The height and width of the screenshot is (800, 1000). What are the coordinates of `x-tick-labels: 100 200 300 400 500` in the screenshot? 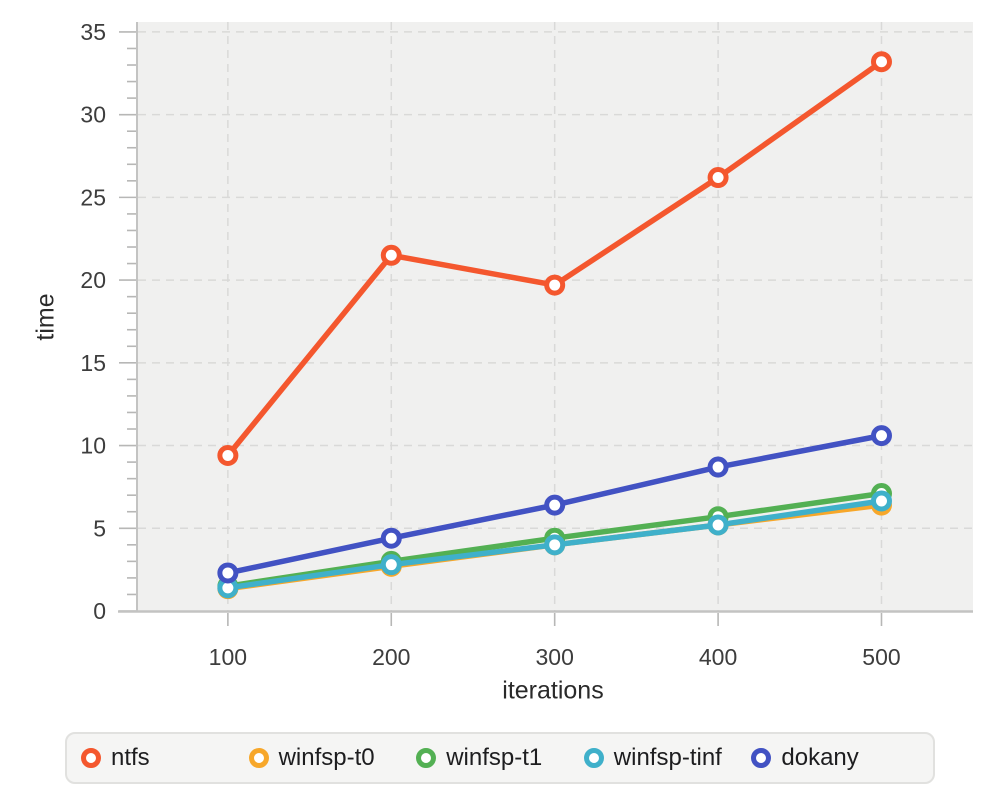 It's located at (555, 657).